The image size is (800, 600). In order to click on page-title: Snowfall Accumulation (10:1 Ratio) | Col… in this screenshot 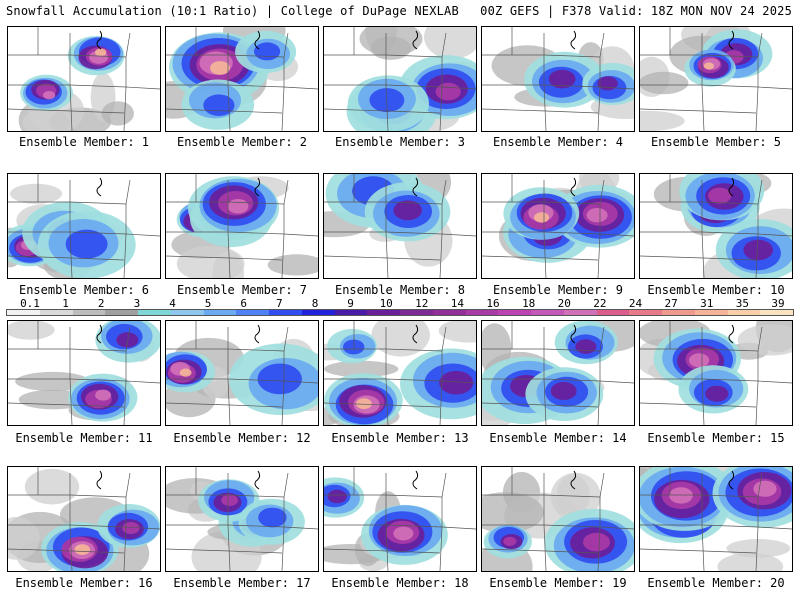, I will do `click(232, 11)`.